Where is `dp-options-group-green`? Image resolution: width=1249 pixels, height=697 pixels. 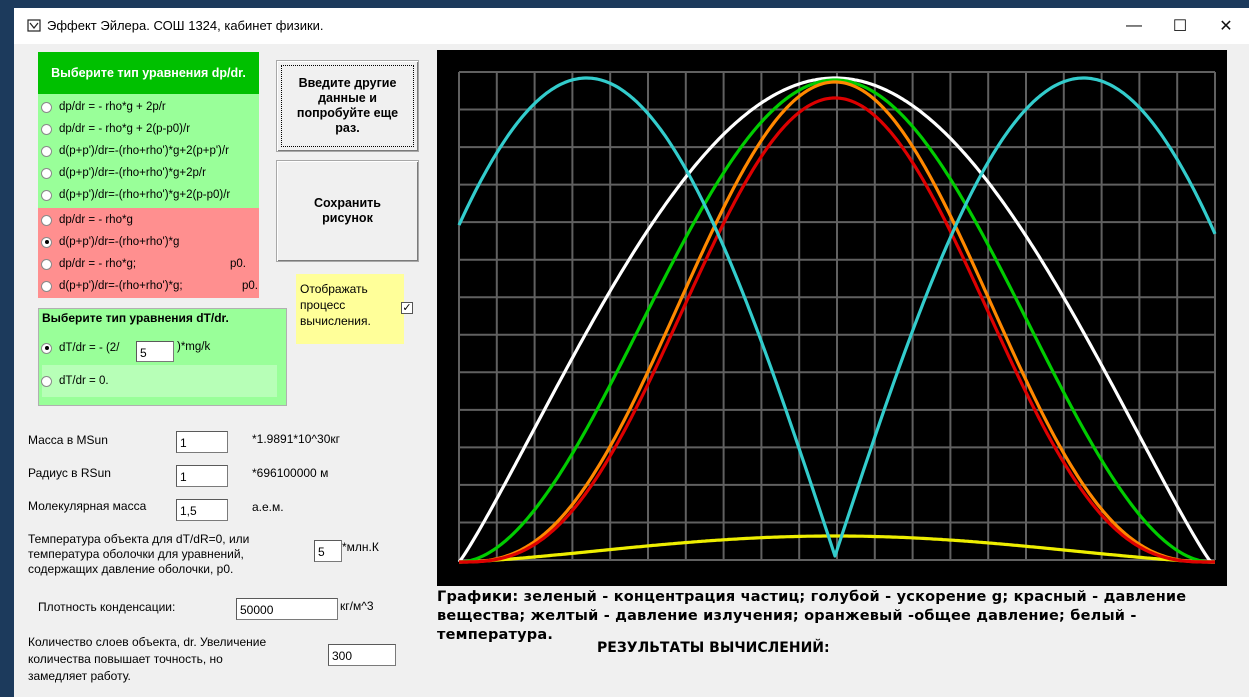 dp-options-group-green is located at coordinates (148, 151).